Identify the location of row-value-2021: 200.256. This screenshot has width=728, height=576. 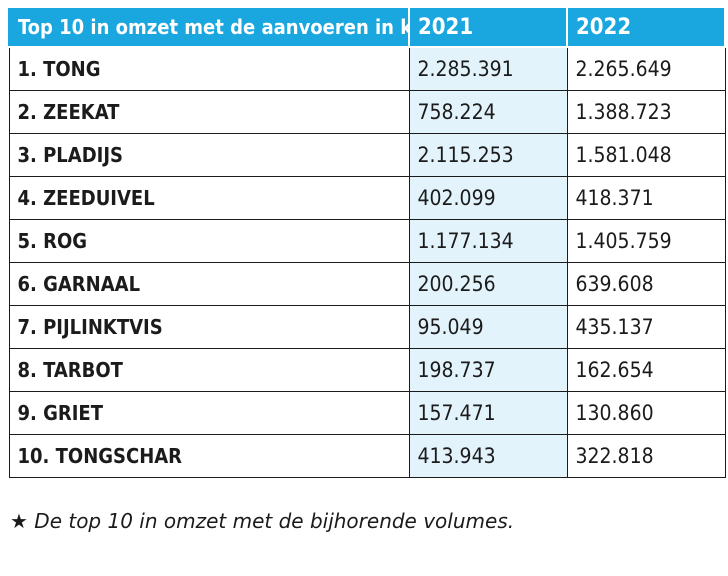
(488, 284).